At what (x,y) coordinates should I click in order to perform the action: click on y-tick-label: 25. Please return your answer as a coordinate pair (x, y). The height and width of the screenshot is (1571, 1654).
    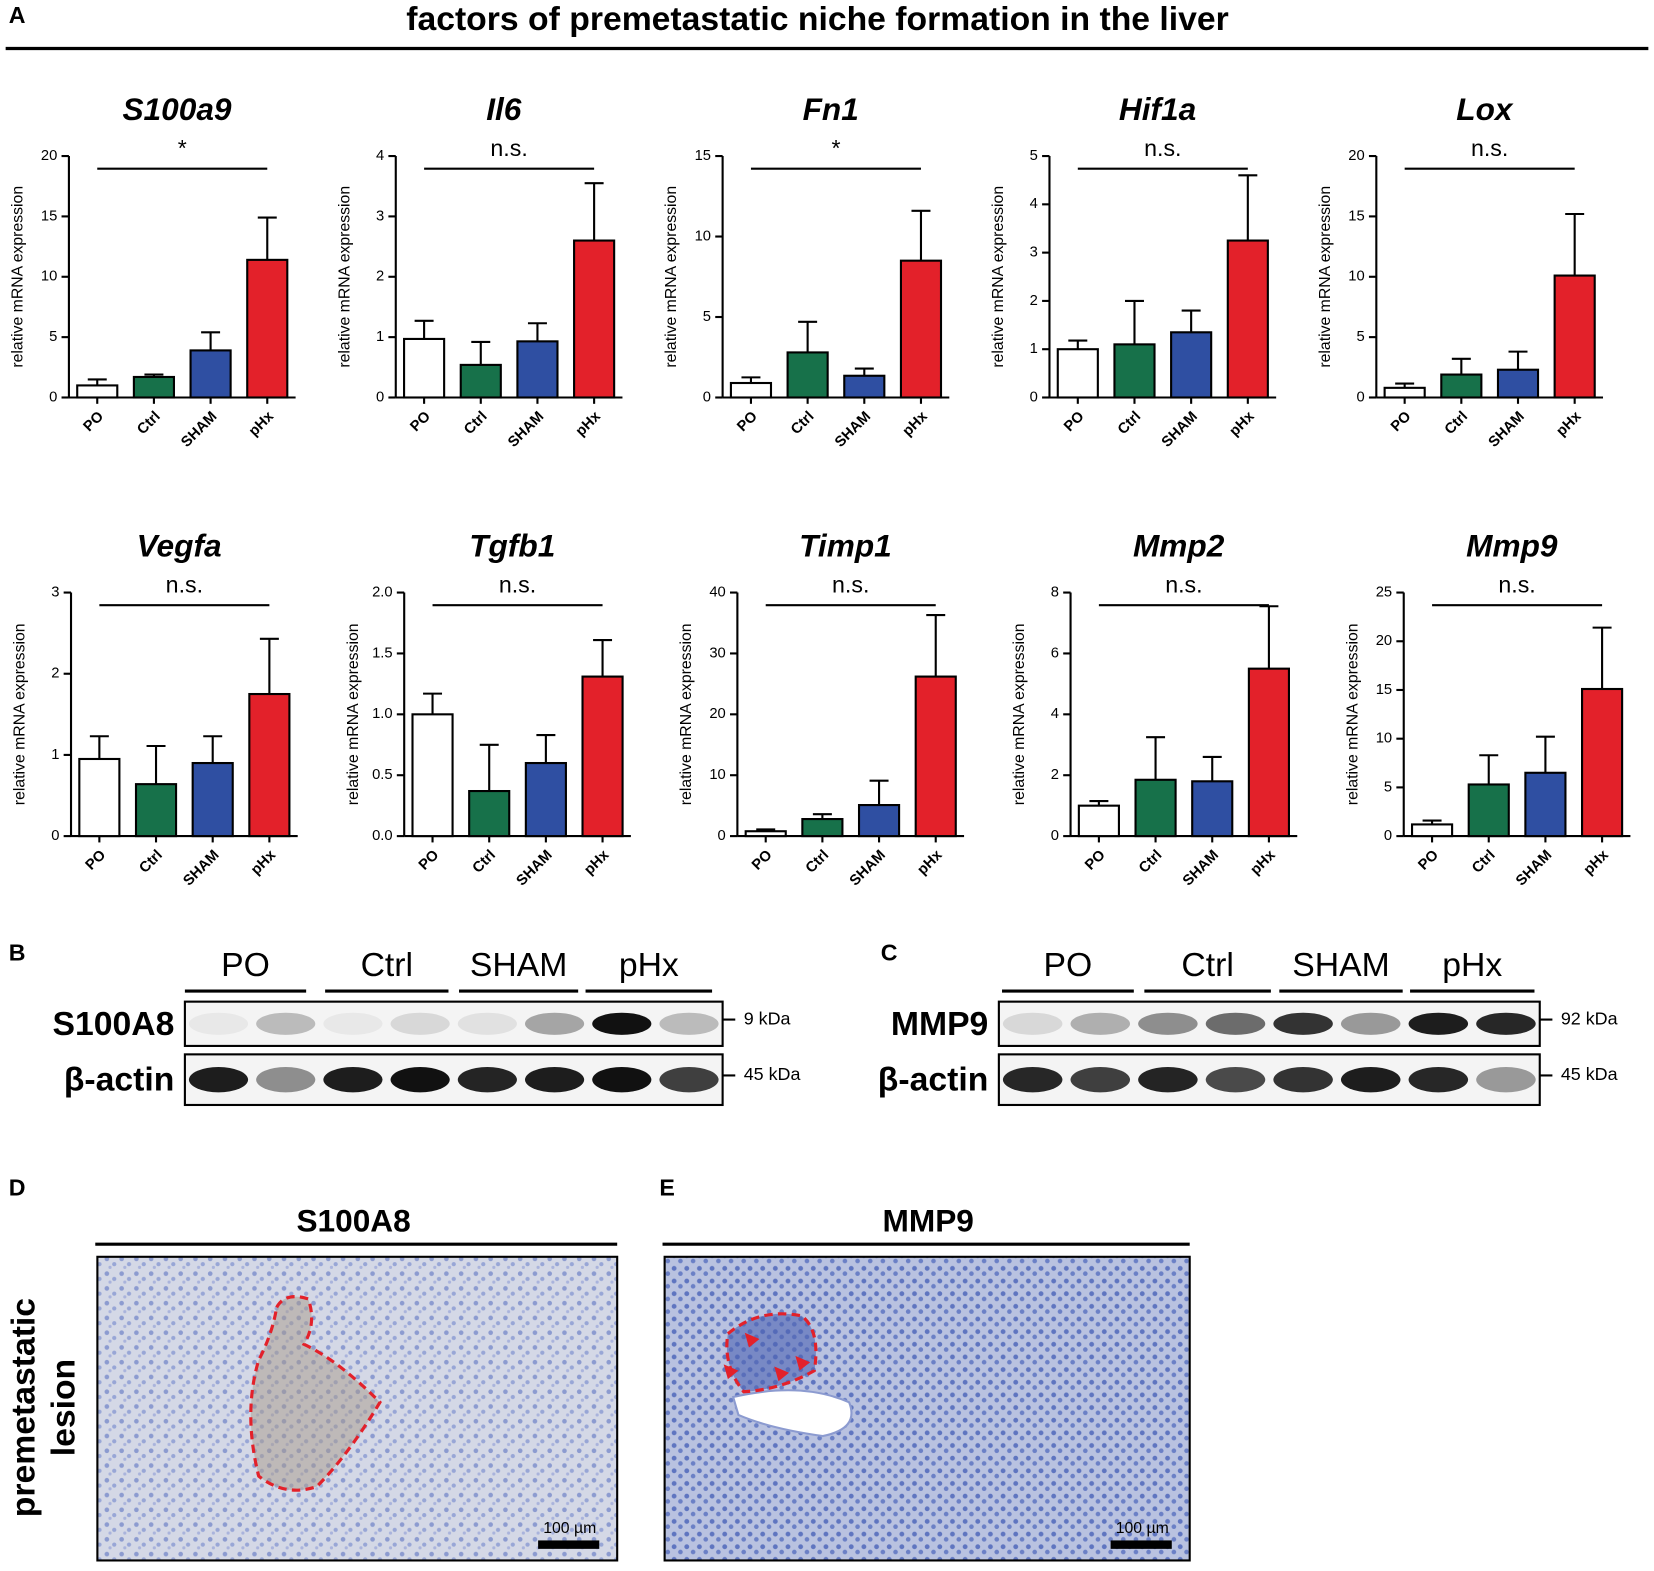
    Looking at the image, I should click on (1384, 592).